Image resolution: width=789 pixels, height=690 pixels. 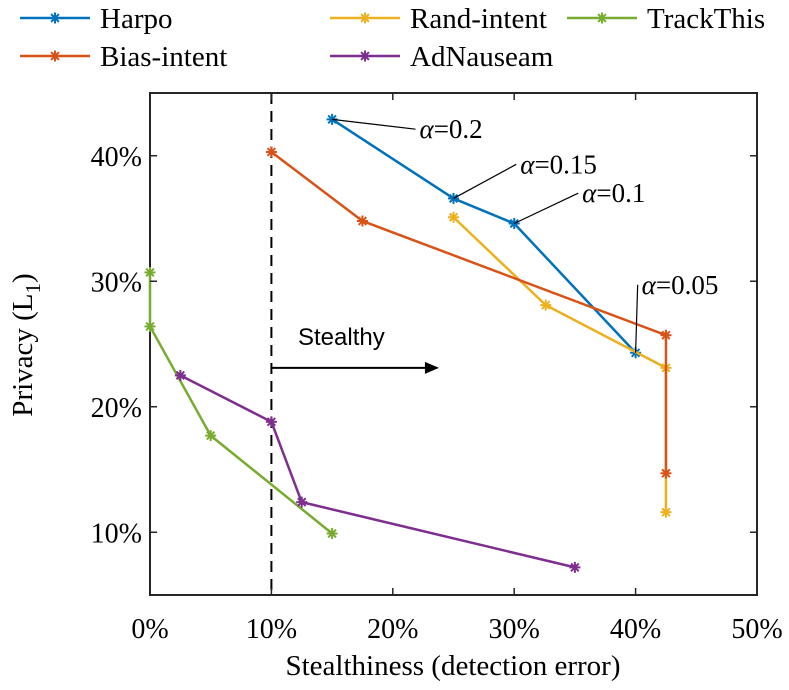 I want to click on stealthy-label: Stealthy, so click(x=341, y=337).